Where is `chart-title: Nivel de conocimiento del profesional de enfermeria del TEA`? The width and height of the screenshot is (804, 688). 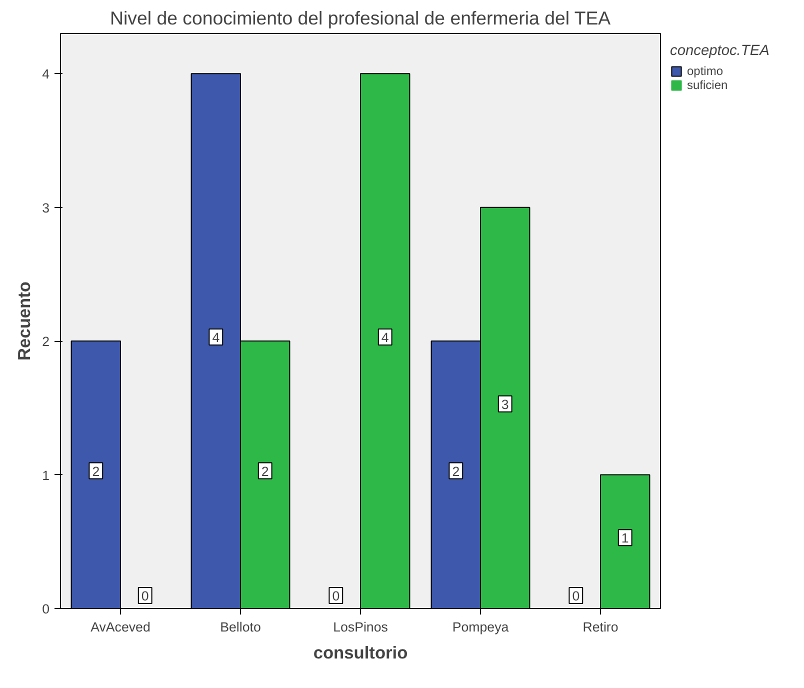 chart-title: Nivel de conocimiento del profesional de enfermeria del TEA is located at coordinates (361, 18).